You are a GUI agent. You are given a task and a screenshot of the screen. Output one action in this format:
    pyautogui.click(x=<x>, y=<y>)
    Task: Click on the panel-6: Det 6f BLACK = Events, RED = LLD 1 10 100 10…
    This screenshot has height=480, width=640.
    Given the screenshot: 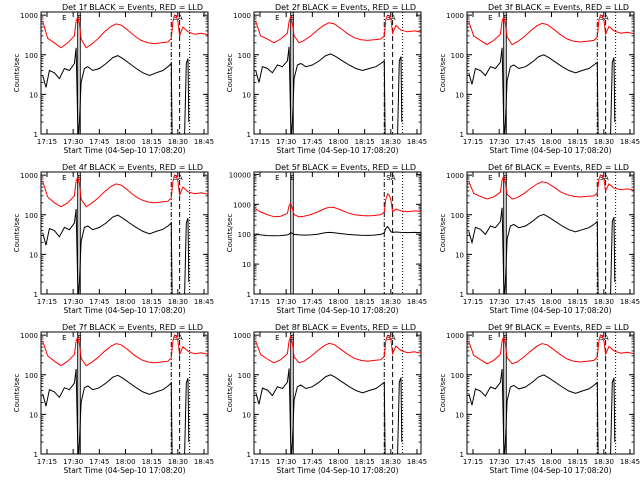 What is the action you would take?
    pyautogui.click(x=539, y=239)
    